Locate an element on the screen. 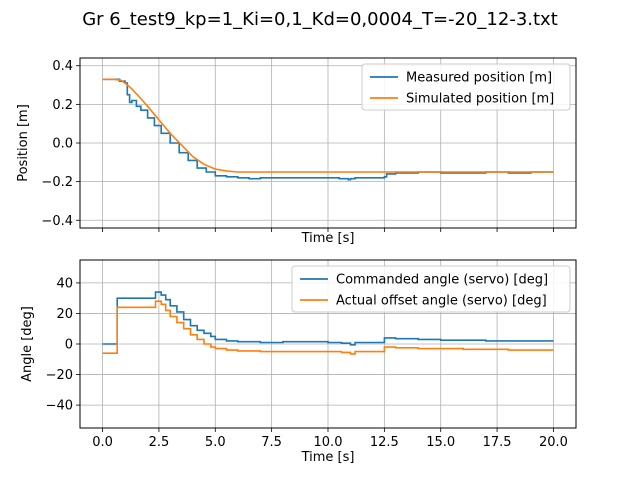 The height and width of the screenshot is (480, 640). y-axis-label: Position [m] is located at coordinates (23, 143).